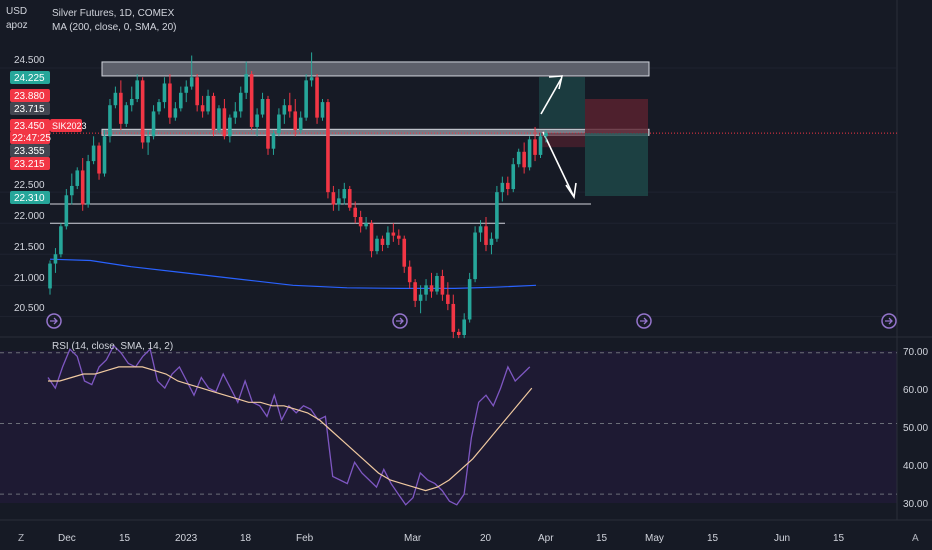 The width and height of the screenshot is (932, 550). Describe the element at coordinates (915, 504) in the screenshot. I see `rsi-tick: 30.00` at that location.